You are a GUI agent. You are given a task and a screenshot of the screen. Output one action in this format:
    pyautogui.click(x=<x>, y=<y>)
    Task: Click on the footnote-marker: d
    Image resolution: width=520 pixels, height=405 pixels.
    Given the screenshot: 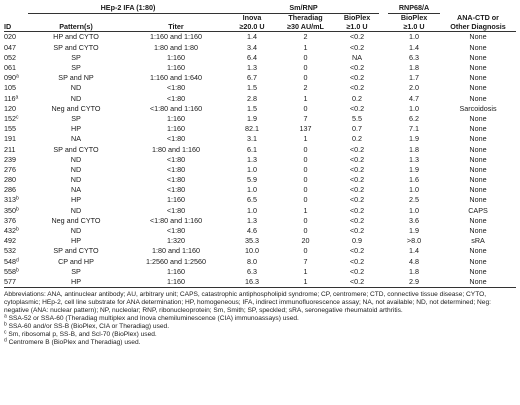 What is the action you would take?
    pyautogui.click(x=17, y=260)
    